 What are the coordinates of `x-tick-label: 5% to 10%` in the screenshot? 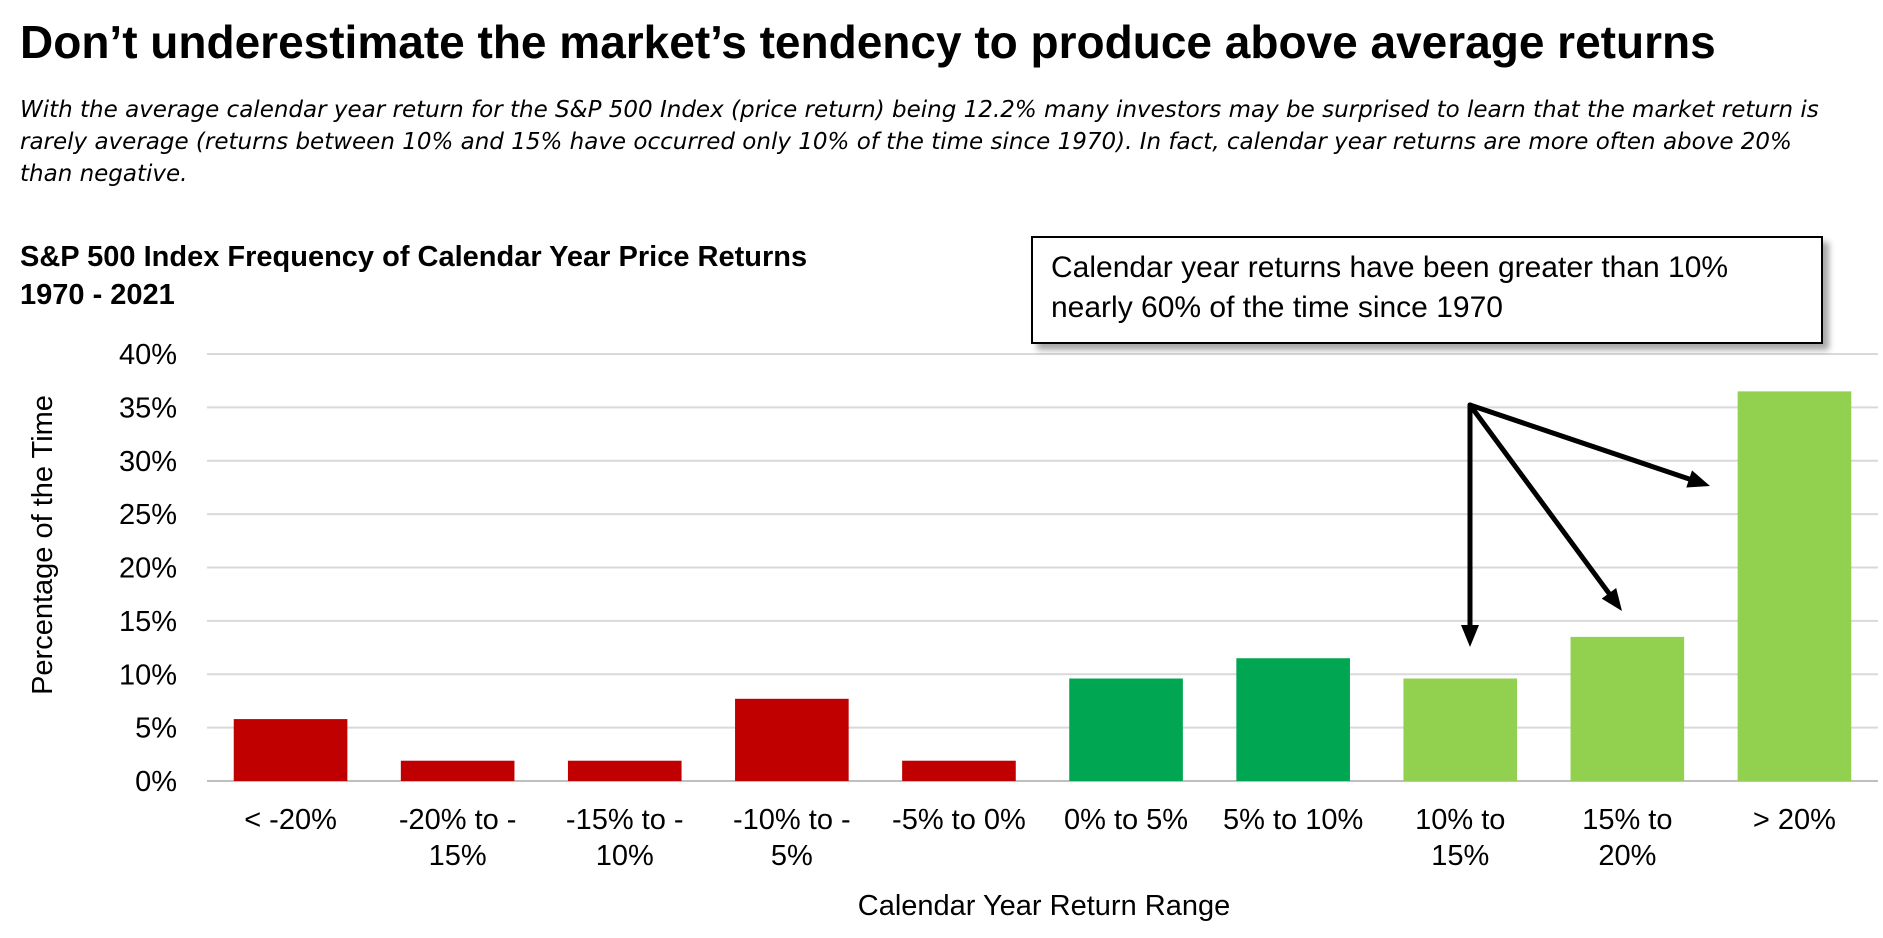 It's located at (1293, 820).